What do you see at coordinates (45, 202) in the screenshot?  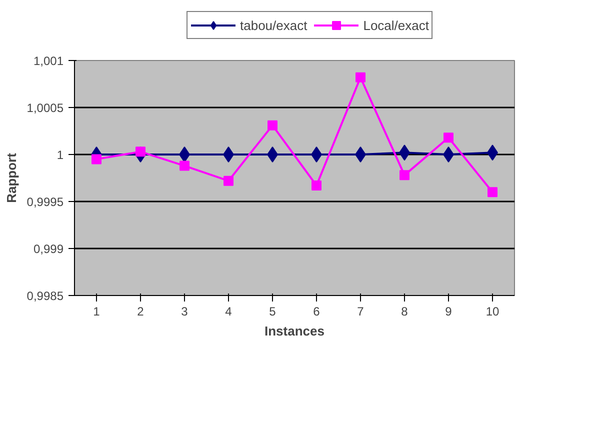 I see `y-tick-label: 0,9995` at bounding box center [45, 202].